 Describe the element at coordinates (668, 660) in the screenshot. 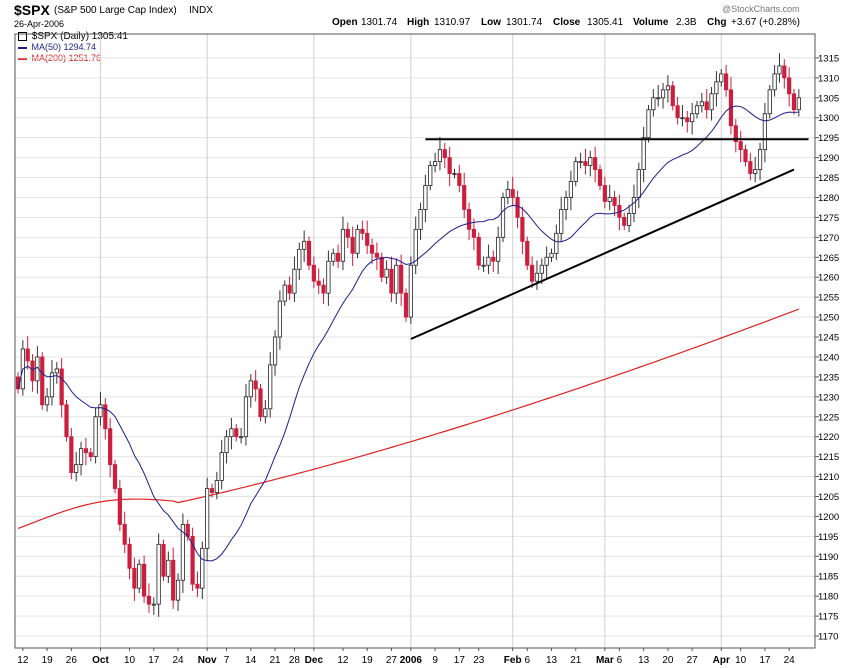

I see `x-tick-label: 20` at that location.